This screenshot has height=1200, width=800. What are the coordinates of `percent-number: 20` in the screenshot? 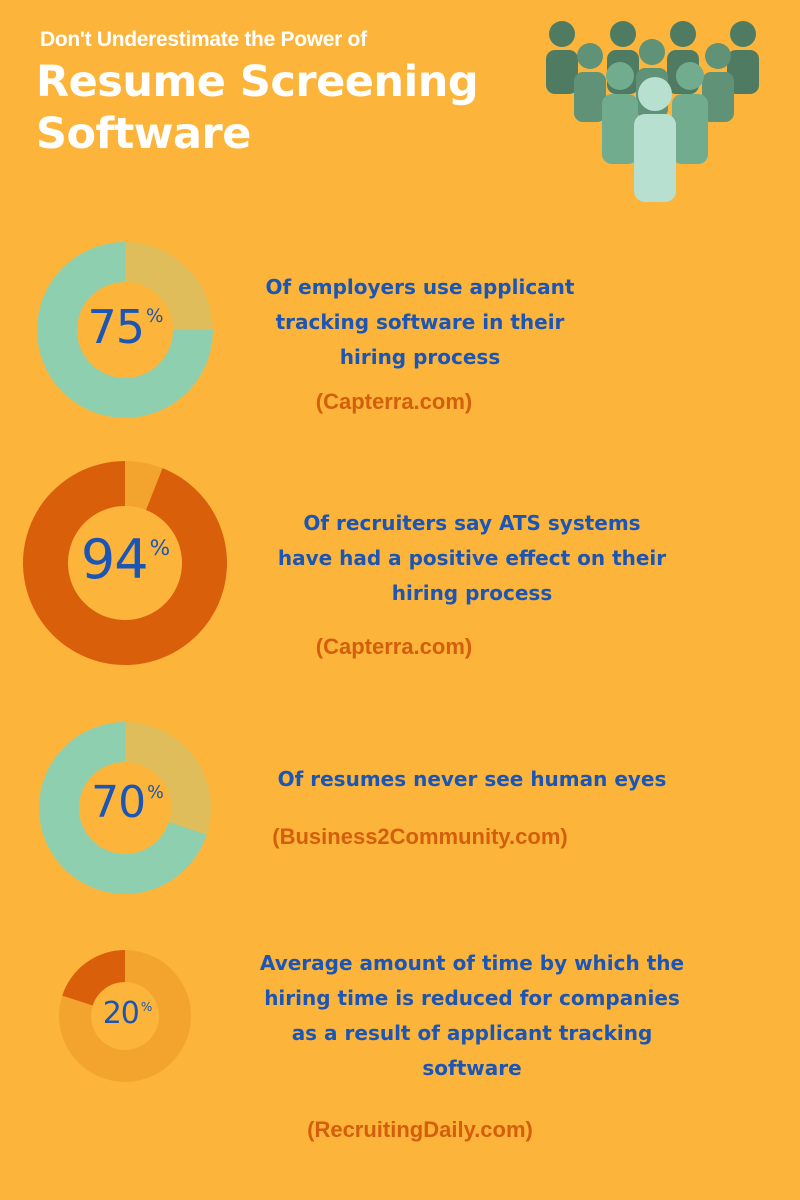 It's located at (121, 1013).